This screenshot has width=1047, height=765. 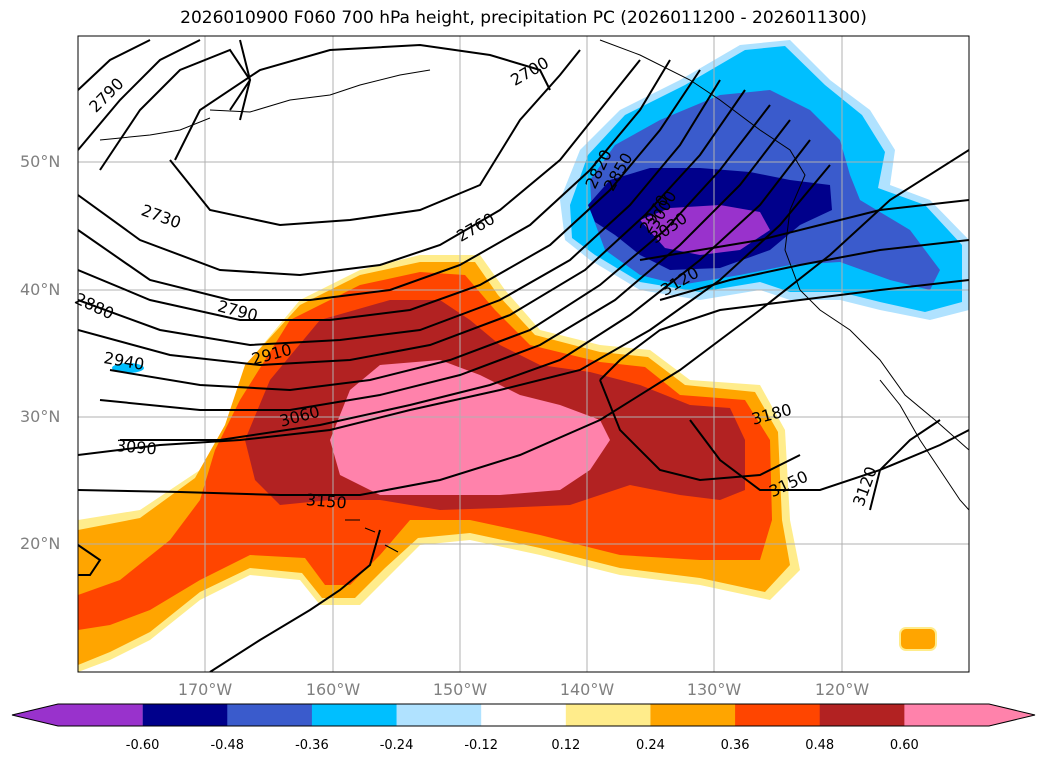 I want to click on lat-label-20: 20°N, so click(x=40, y=543).